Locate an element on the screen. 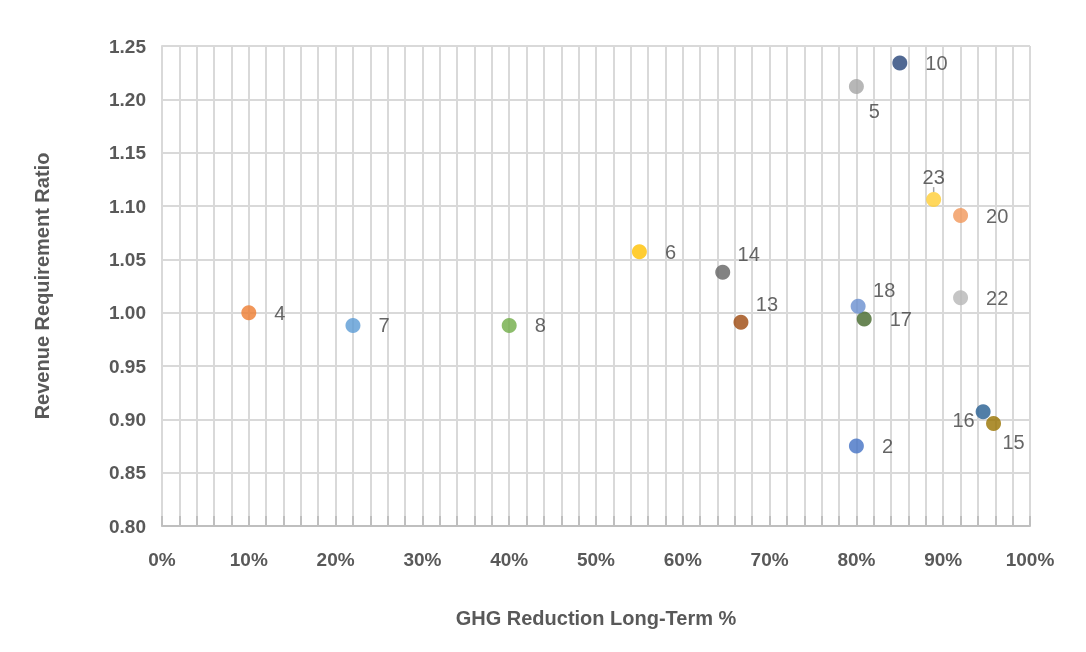  x-tick-label: 10% is located at coordinates (248, 559).